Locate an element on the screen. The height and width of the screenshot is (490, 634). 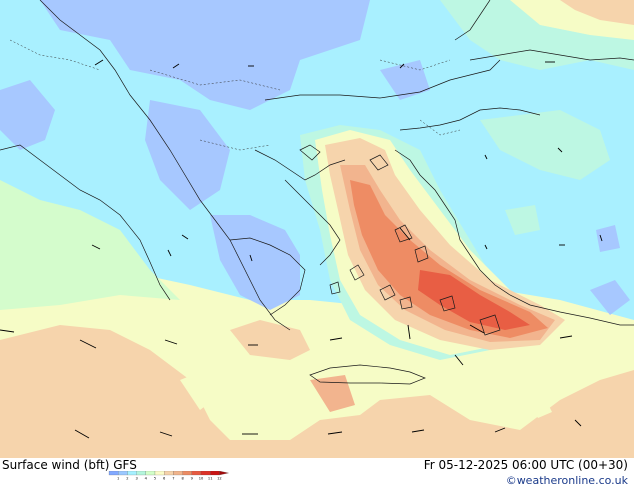
wind-area-bft9-aegean is located at coordinates (449, 259).